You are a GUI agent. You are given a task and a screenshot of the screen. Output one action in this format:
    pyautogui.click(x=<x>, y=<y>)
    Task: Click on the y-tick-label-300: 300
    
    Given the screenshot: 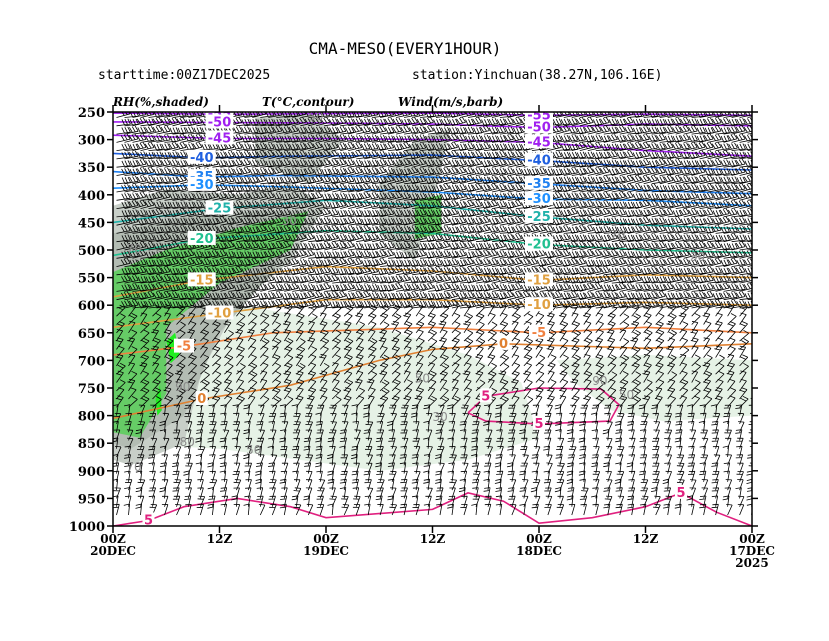 What is the action you would take?
    pyautogui.click(x=91, y=141)
    